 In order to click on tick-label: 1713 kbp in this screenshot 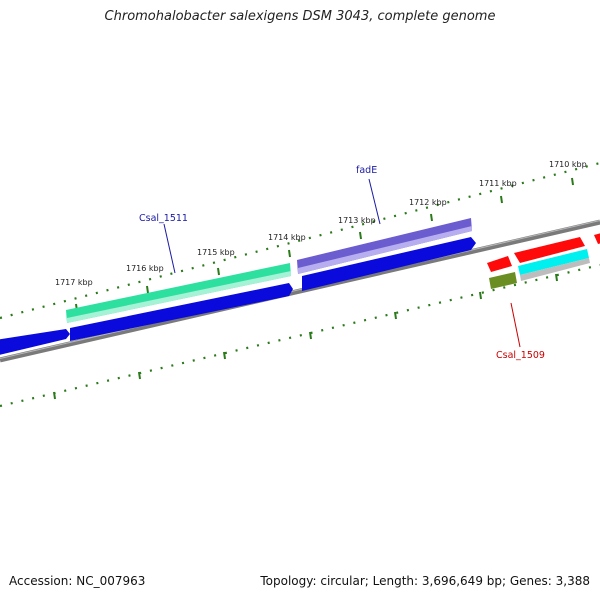, I will do `click(357, 220)`.